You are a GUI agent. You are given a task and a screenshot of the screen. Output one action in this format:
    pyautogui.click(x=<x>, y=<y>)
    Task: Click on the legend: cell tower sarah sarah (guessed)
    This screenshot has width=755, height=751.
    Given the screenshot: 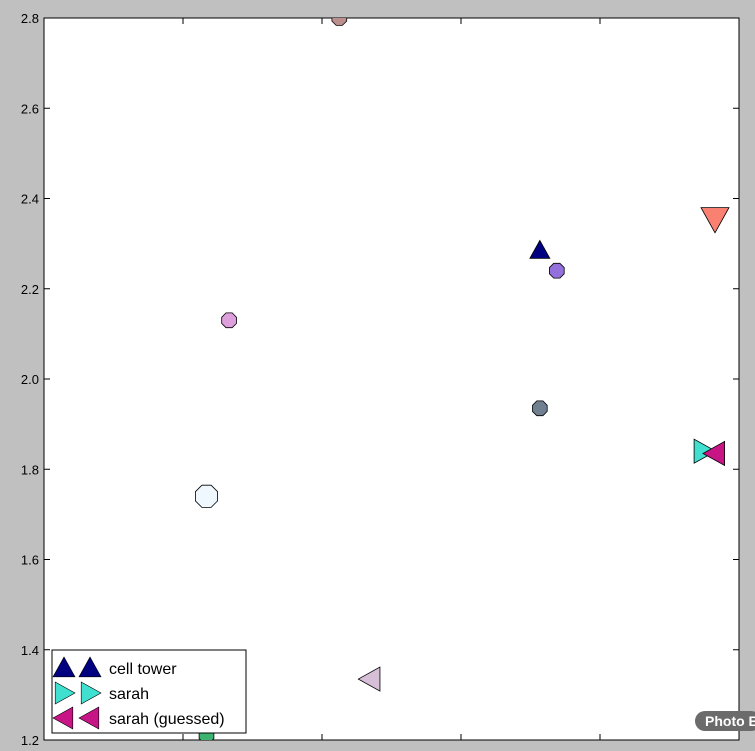 What is the action you would take?
    pyautogui.click(x=149, y=691)
    